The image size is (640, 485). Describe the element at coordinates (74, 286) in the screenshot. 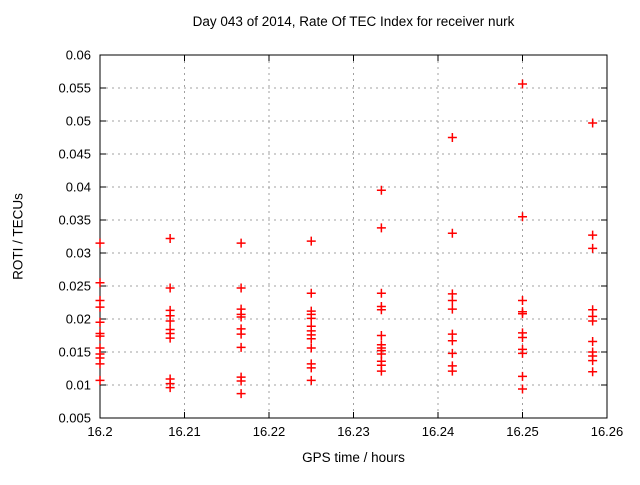

I see `y-tick-label: 0.025` at that location.